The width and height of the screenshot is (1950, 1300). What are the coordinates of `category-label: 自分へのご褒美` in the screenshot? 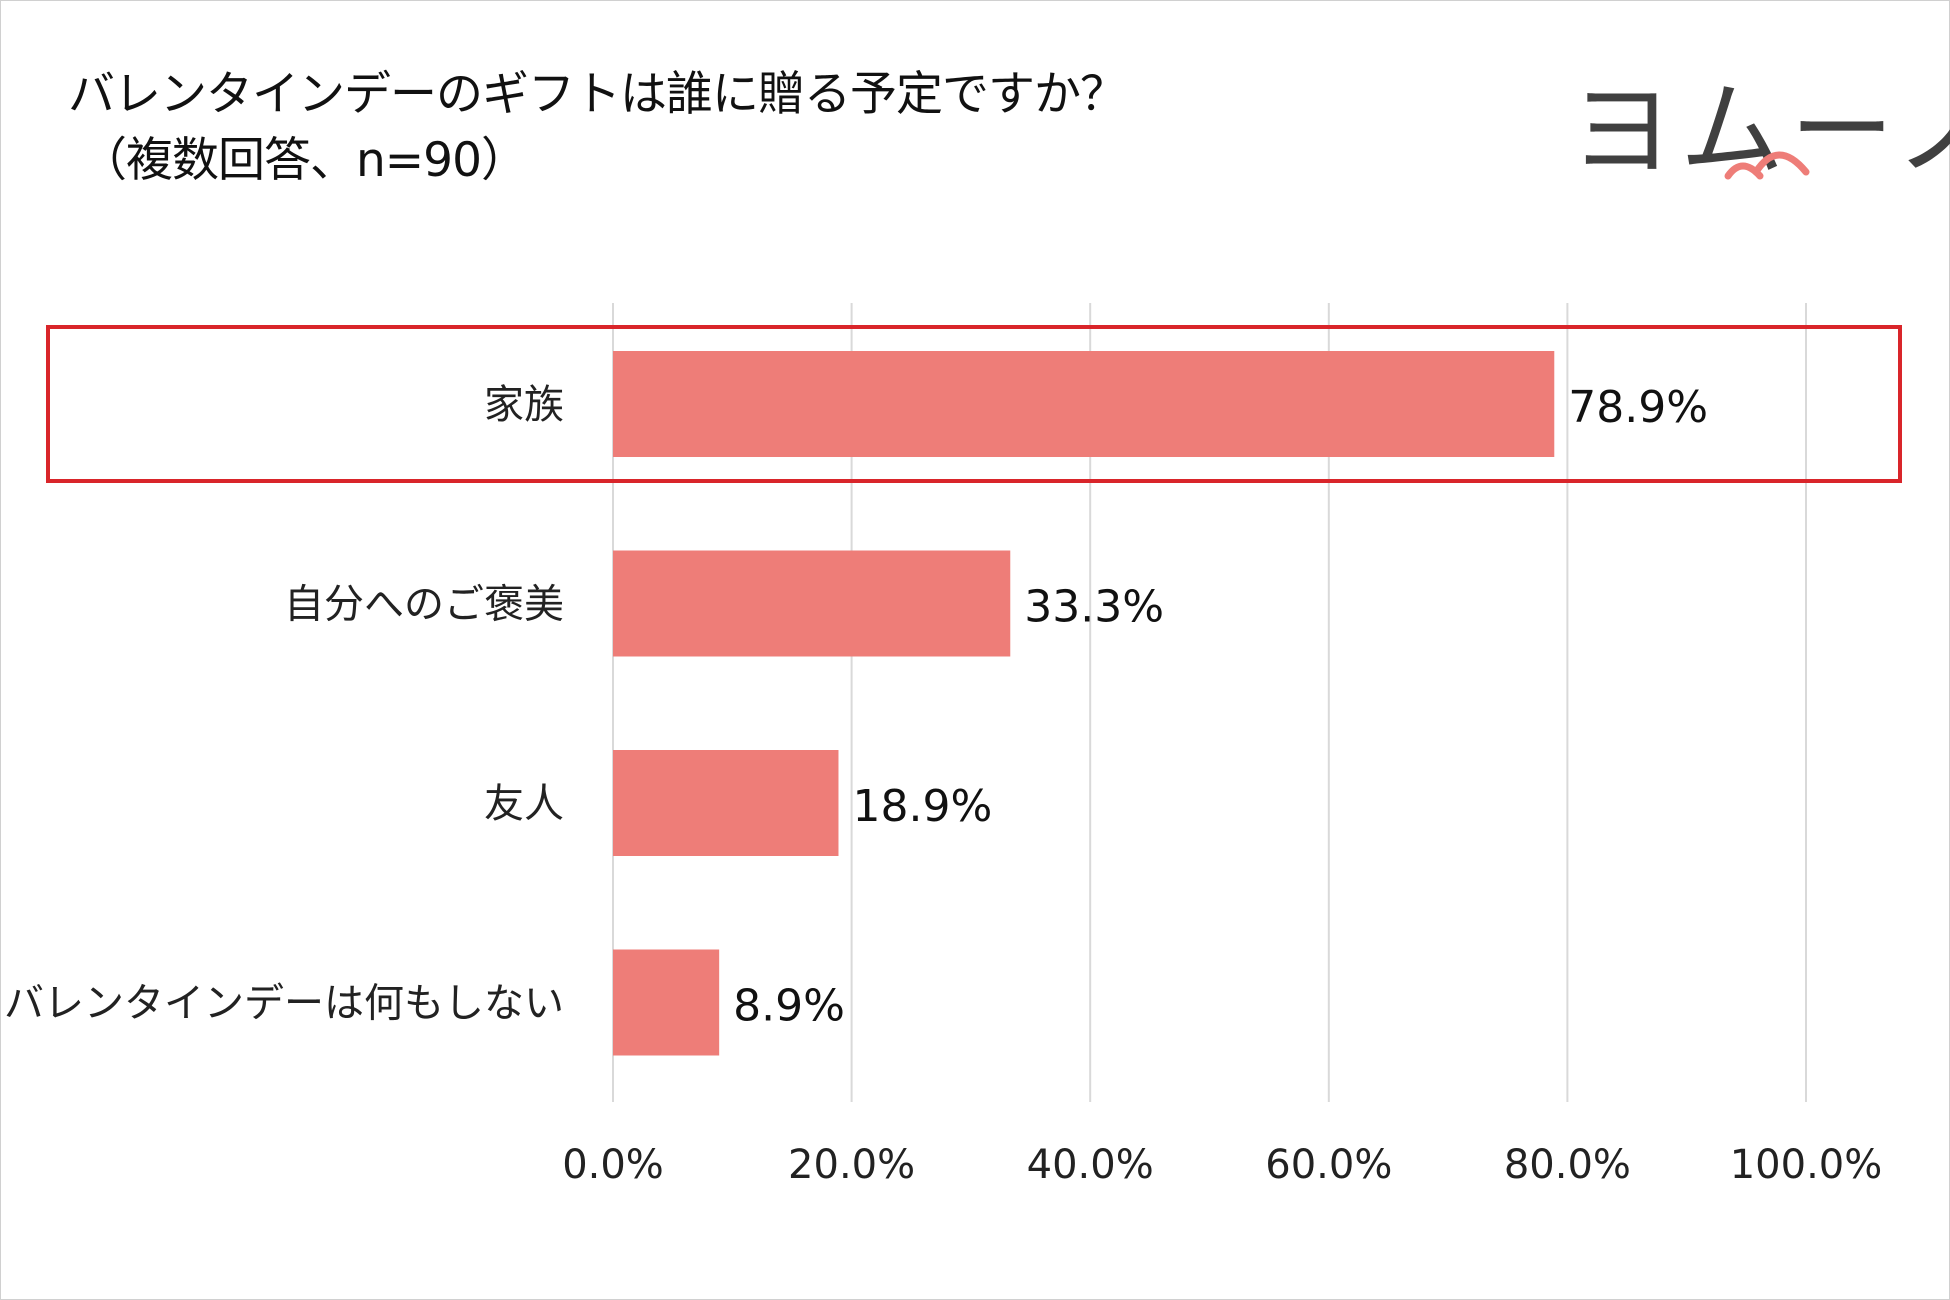 It's located at (424, 605).